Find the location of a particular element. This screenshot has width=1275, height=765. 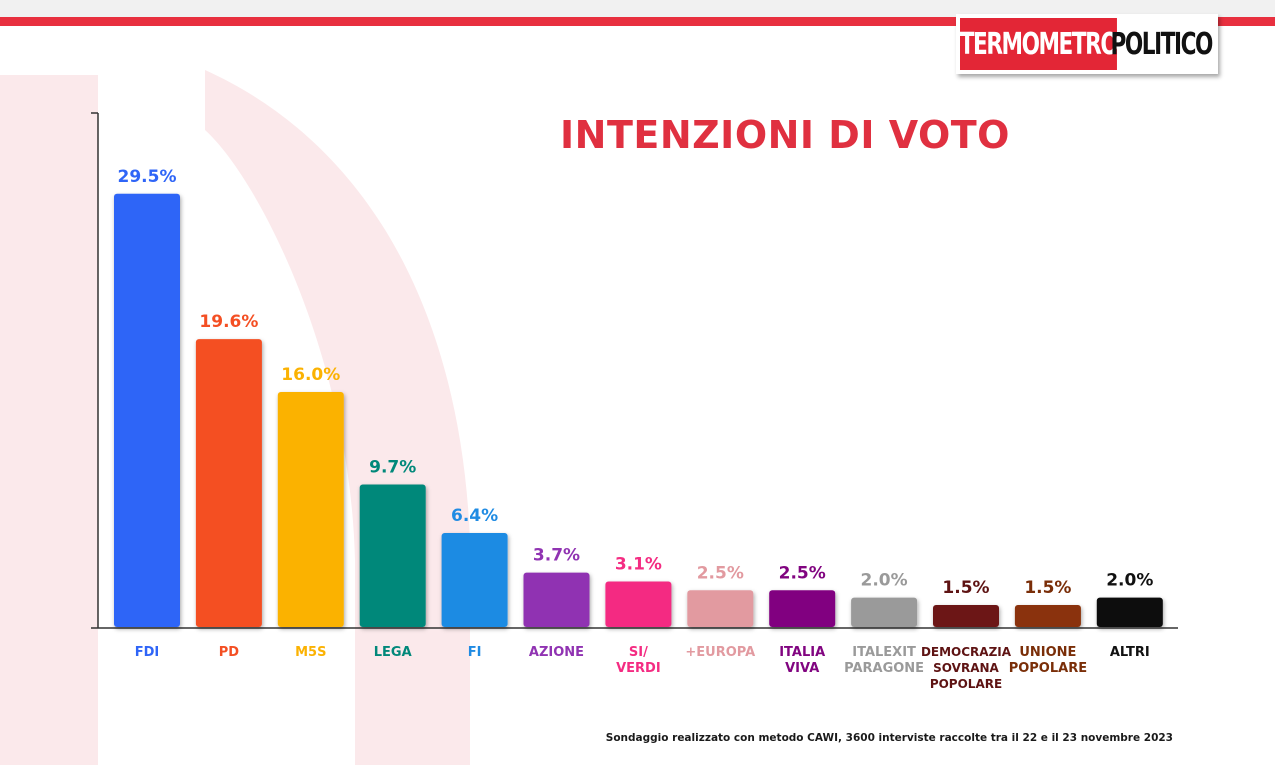

category-label-line: AZIONE is located at coordinates (556, 652).